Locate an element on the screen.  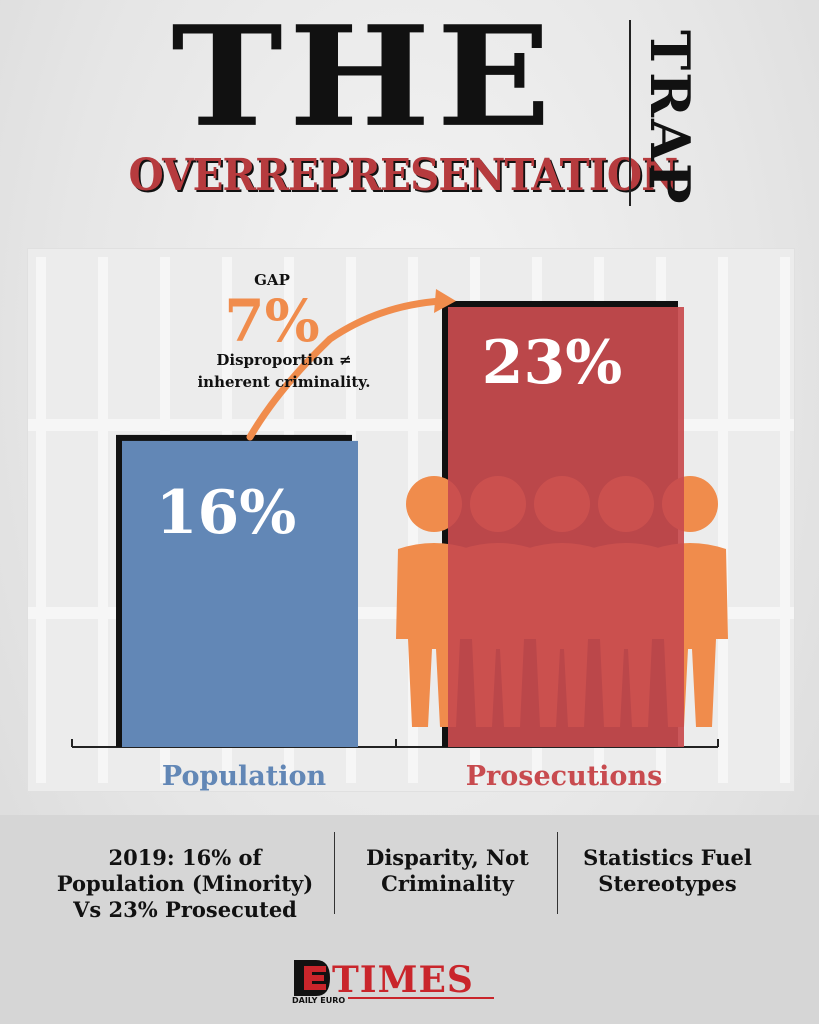
category-label: Prosecutions is located at coordinates (564, 776).